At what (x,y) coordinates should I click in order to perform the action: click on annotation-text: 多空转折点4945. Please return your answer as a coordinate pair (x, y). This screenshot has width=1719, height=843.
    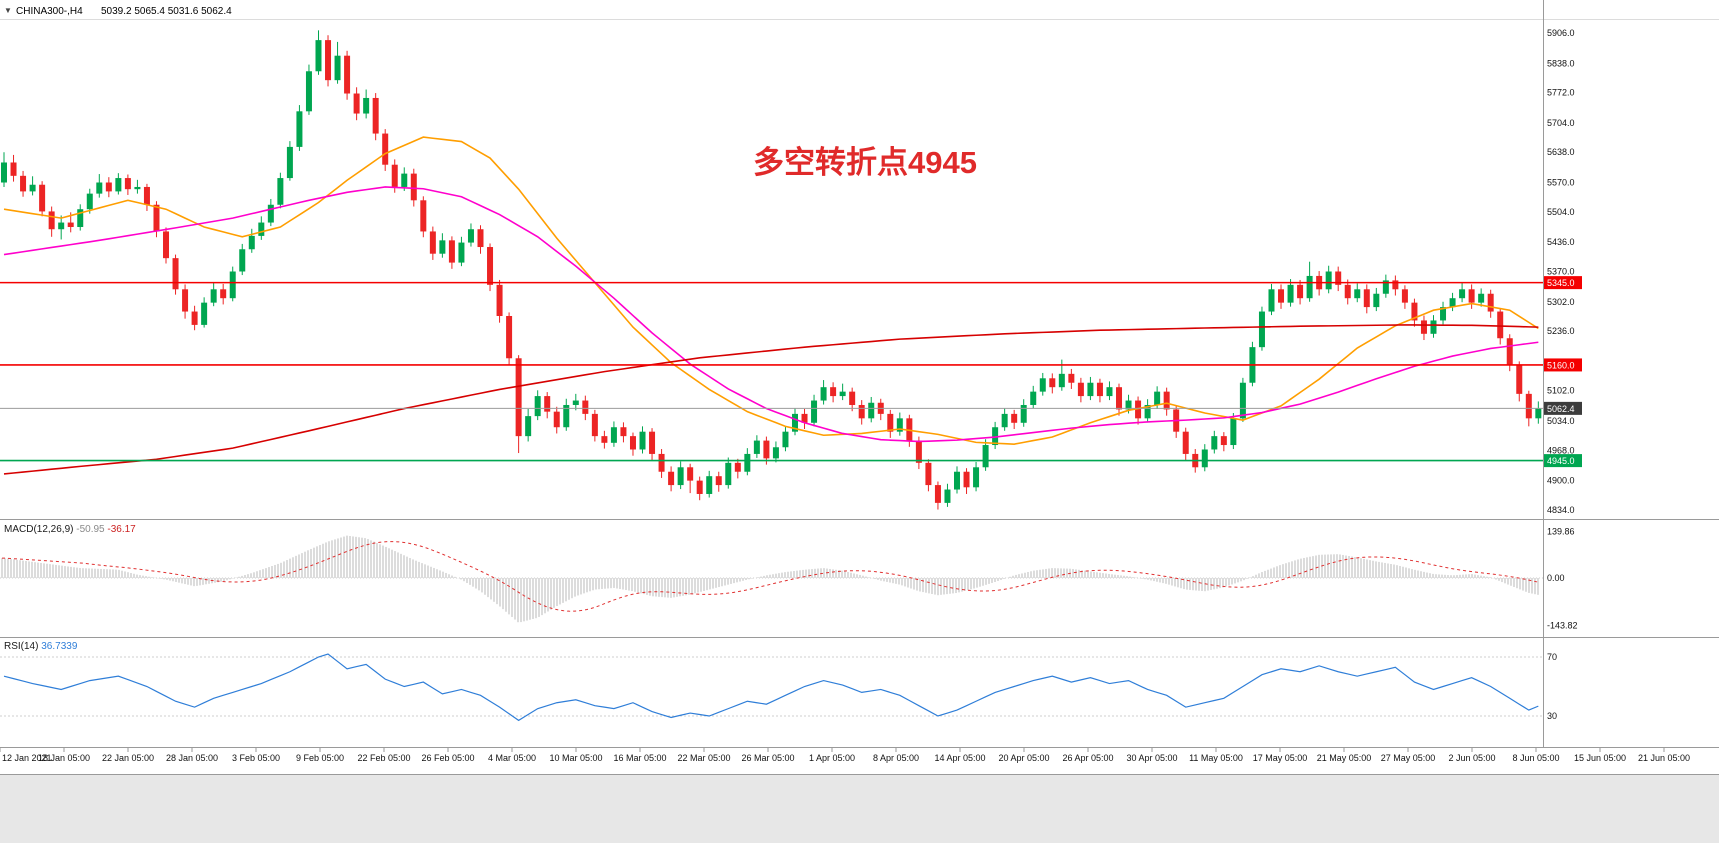
    Looking at the image, I should click on (865, 162).